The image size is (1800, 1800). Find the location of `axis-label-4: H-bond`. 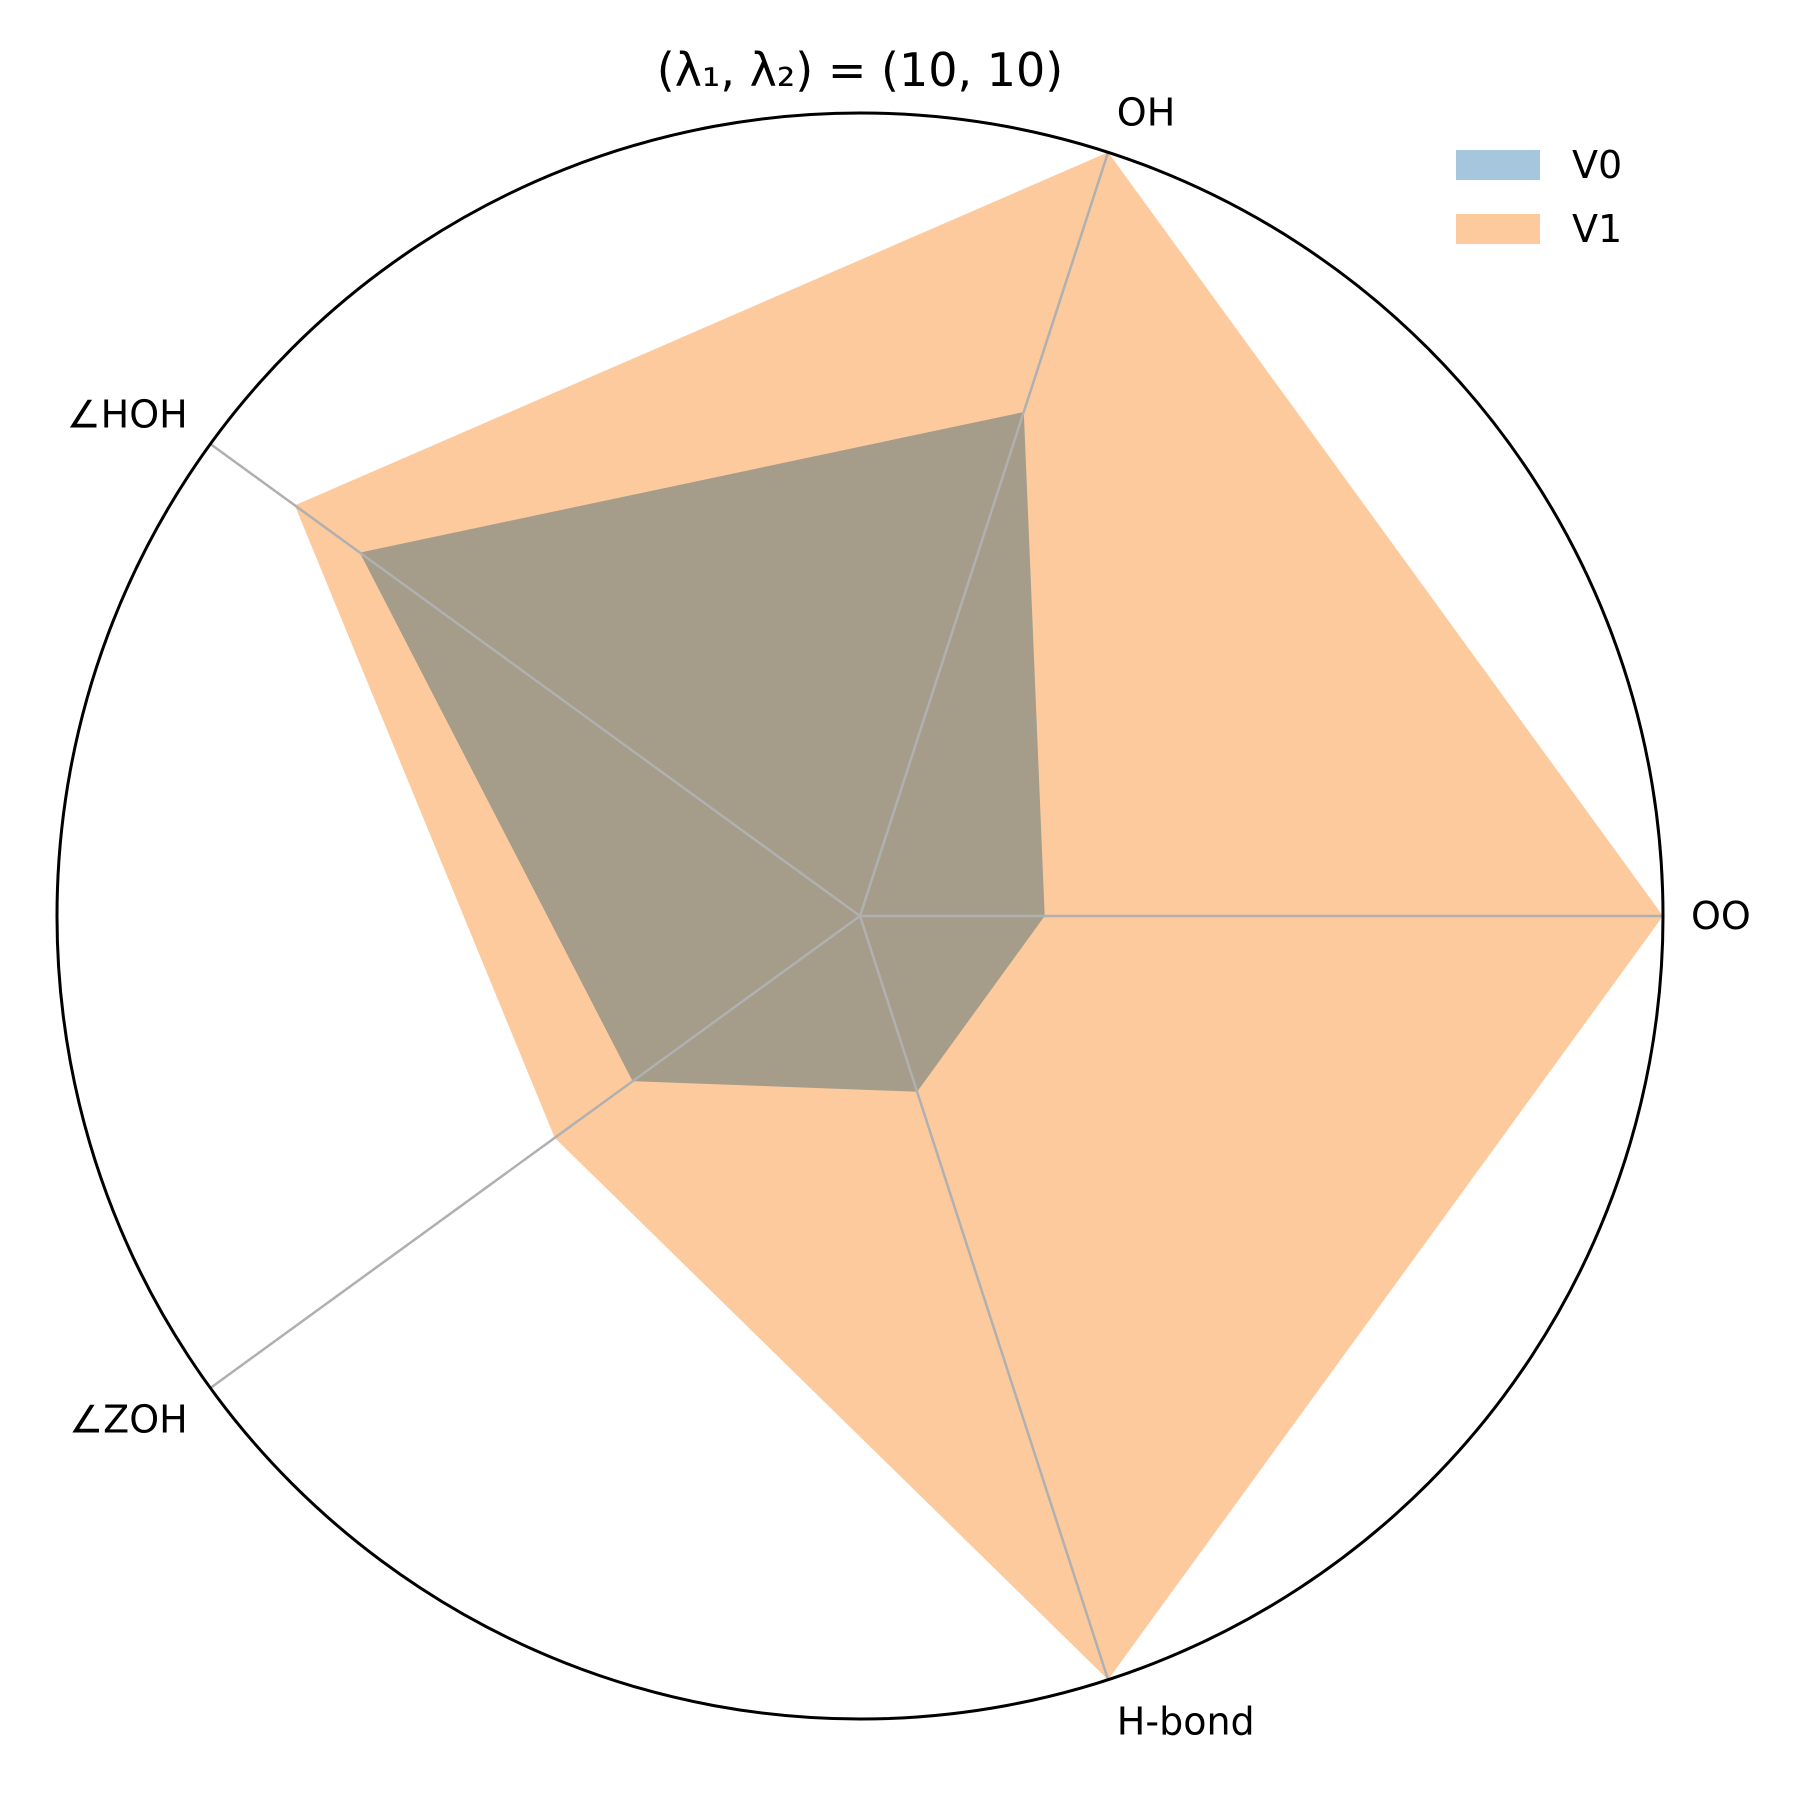

axis-label-4: H-bond is located at coordinates (1186, 1721).